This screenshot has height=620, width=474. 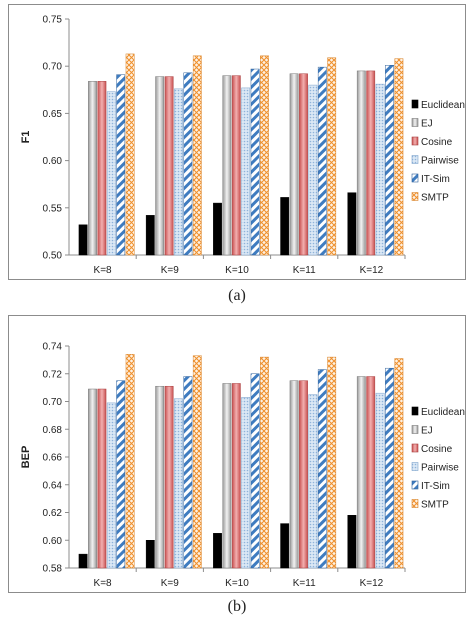 What do you see at coordinates (53, 20) in the screenshot?
I see `y-tick-label: 0.75` at bounding box center [53, 20].